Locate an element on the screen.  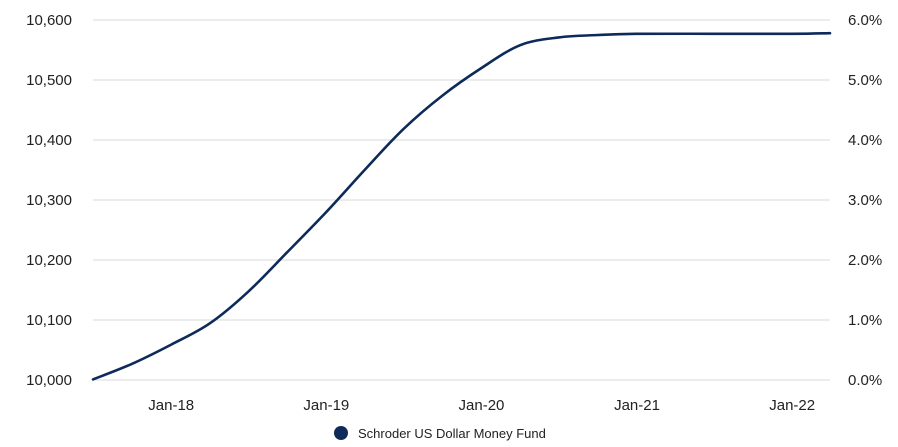
legend: Schroder US Dollar Money Fund is located at coordinates (440, 433).